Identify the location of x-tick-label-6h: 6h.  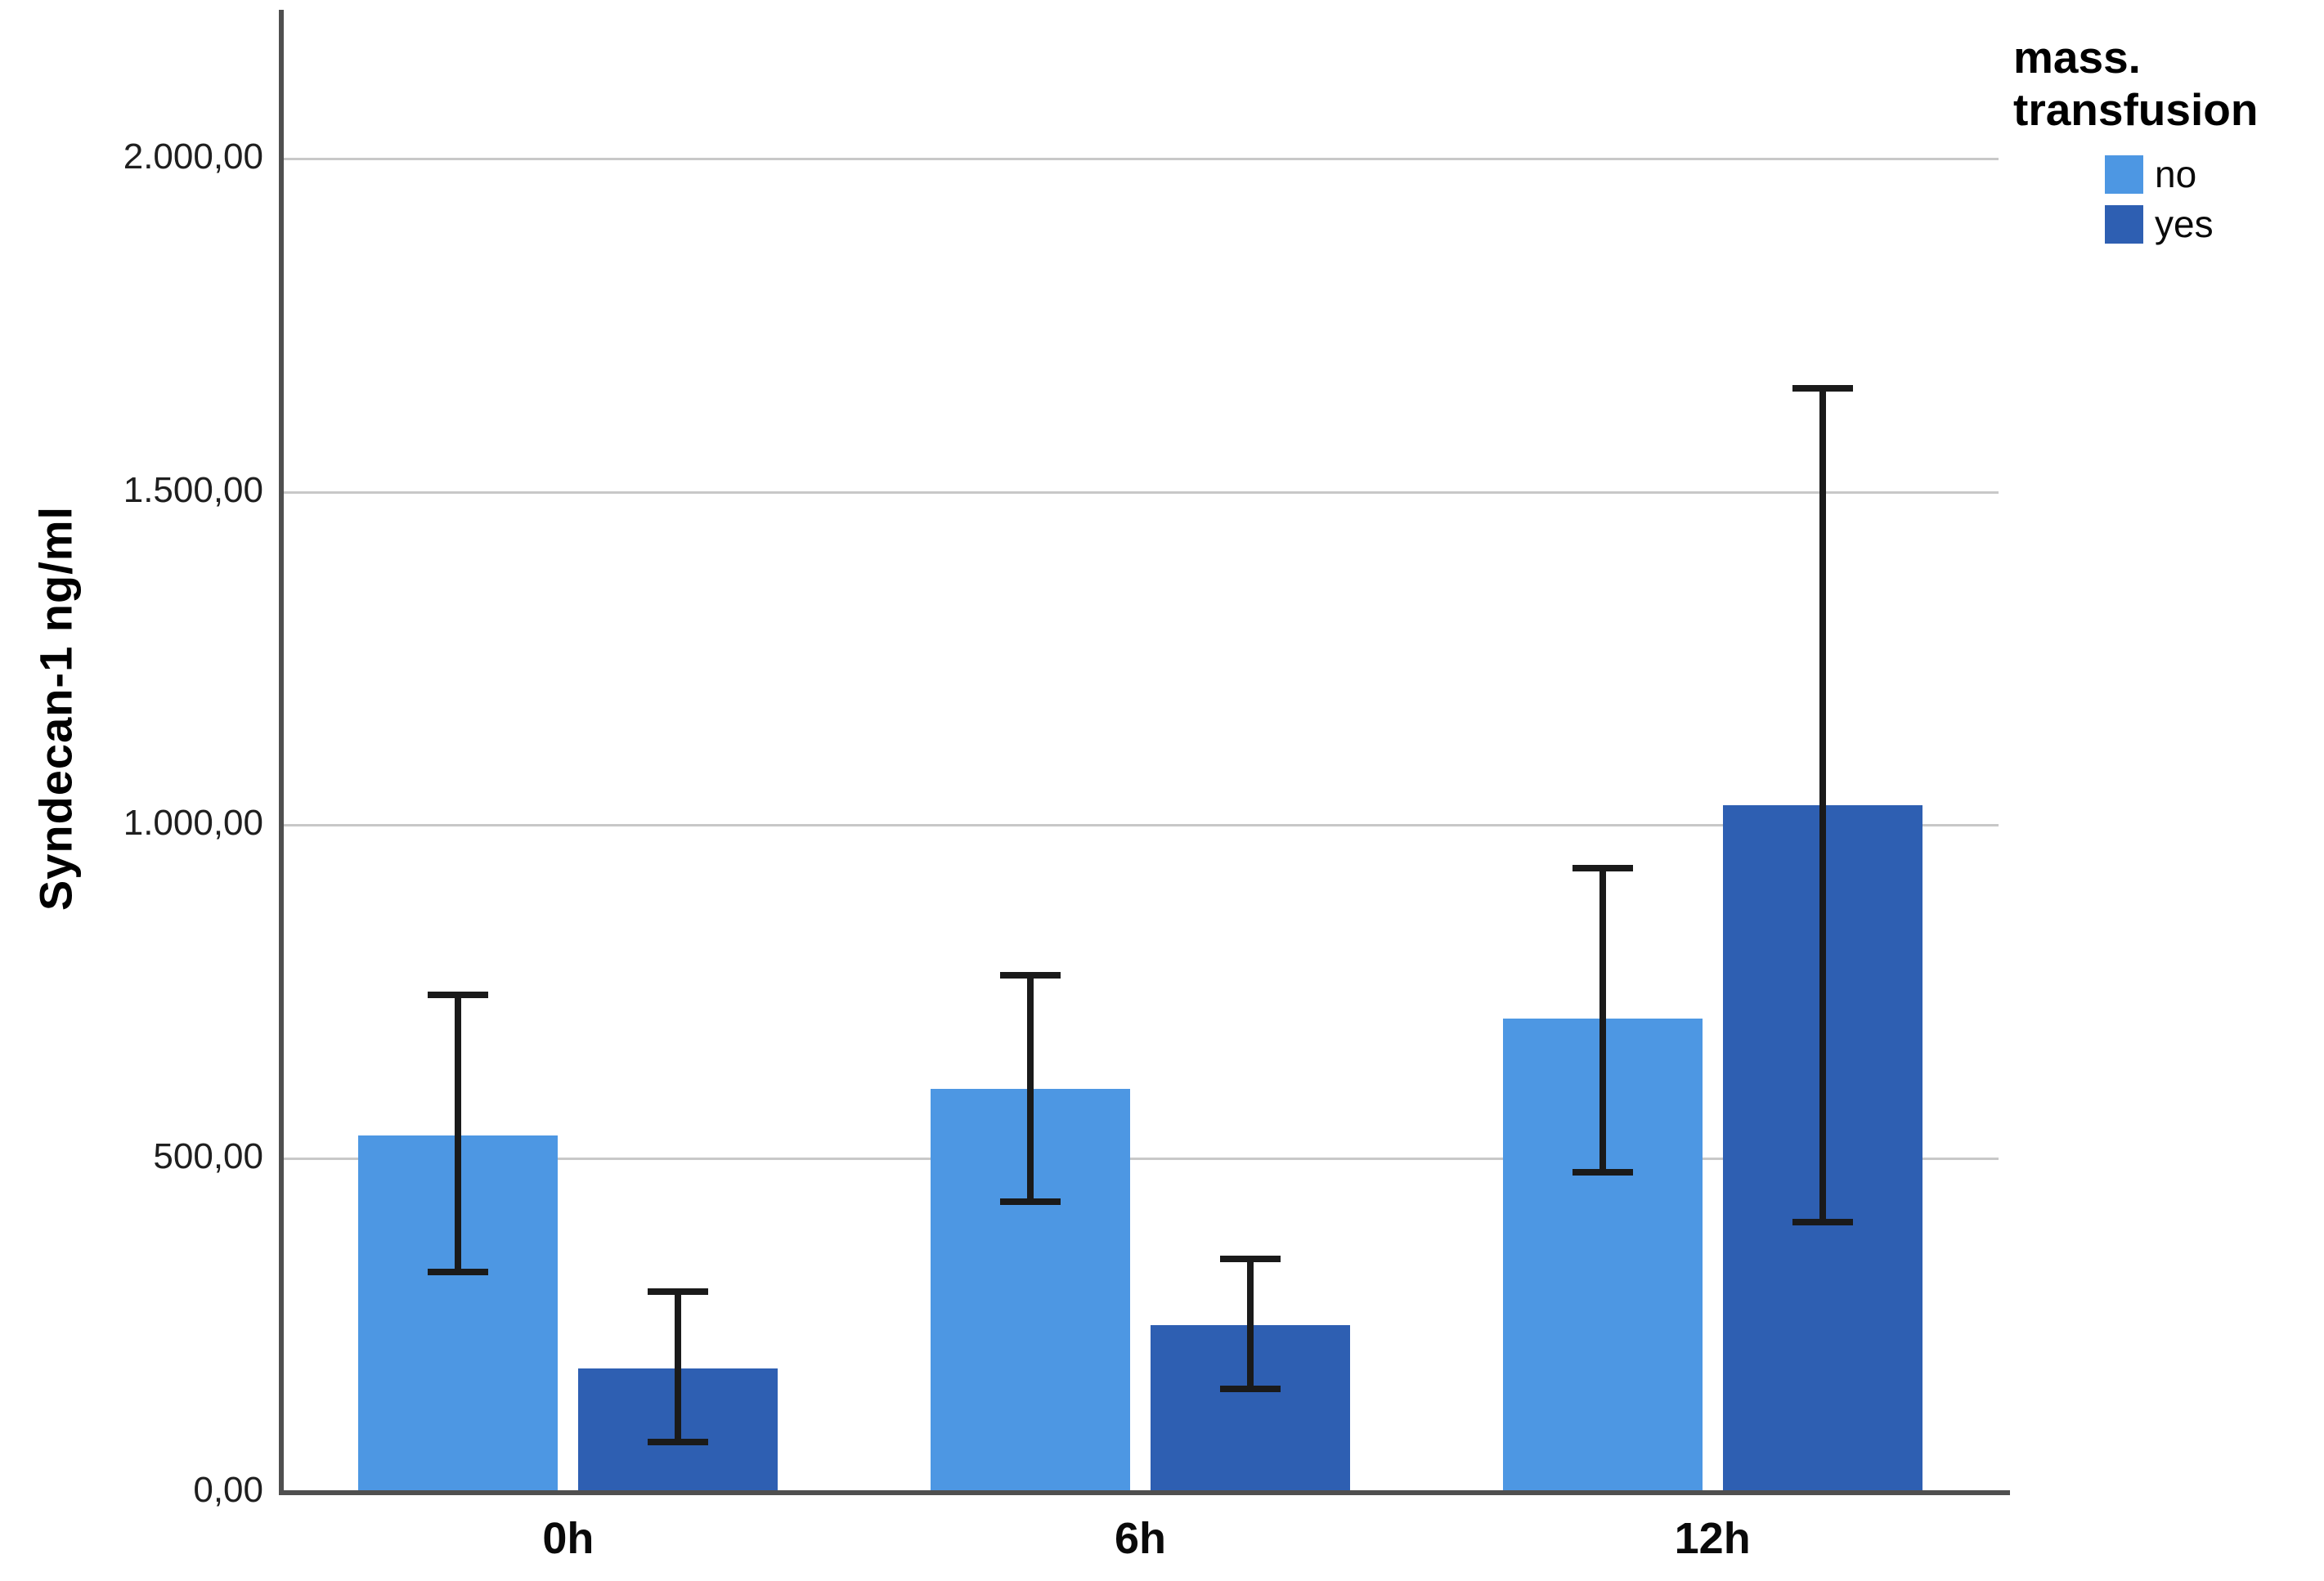
(1141, 1539).